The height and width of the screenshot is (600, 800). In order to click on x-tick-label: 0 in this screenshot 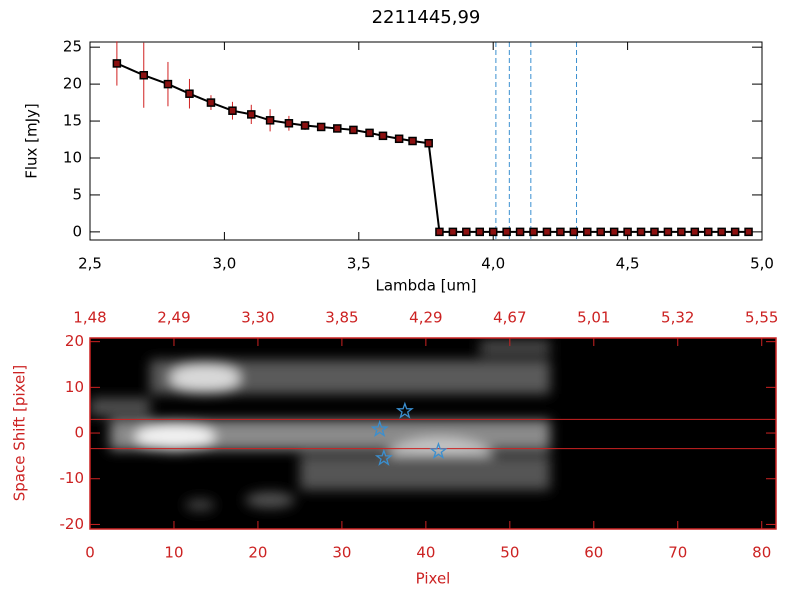, I will do `click(90, 553)`.